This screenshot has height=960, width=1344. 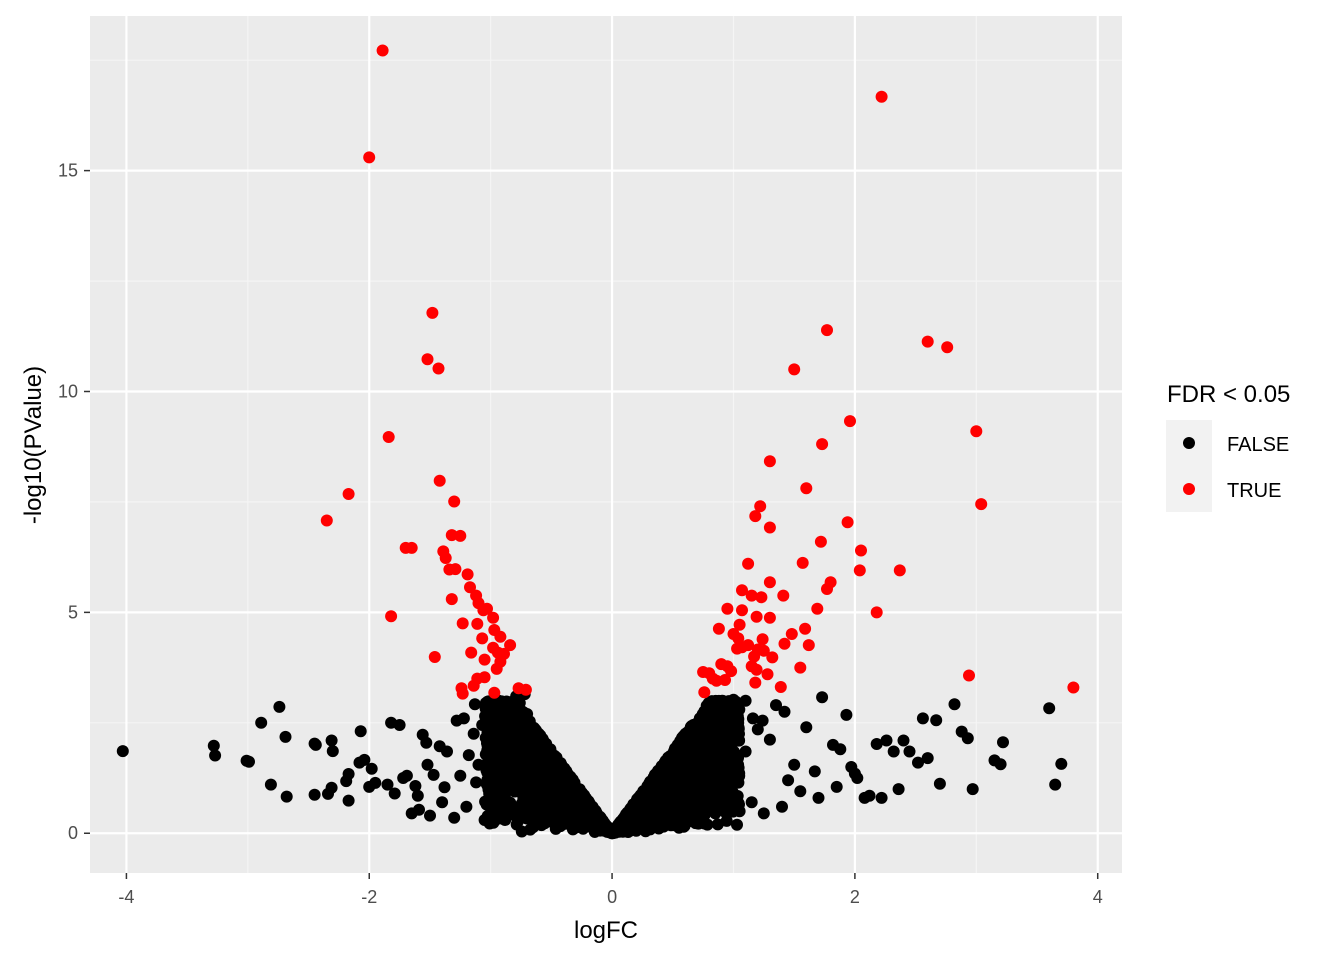 I want to click on x-axis-title: logFC, so click(x=606, y=930).